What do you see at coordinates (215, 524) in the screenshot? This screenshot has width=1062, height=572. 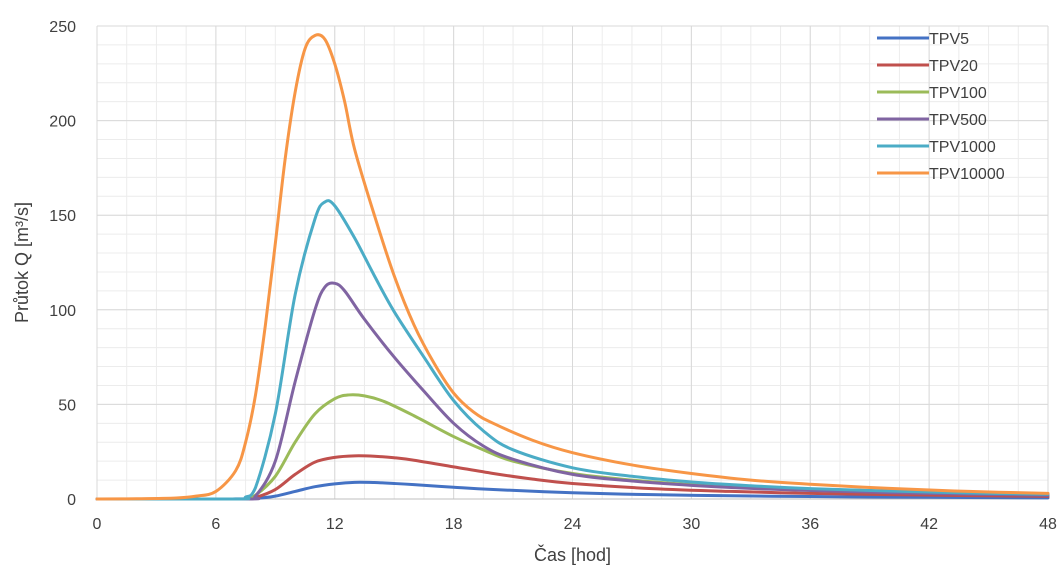 I see `x-tick-label: 6` at bounding box center [215, 524].